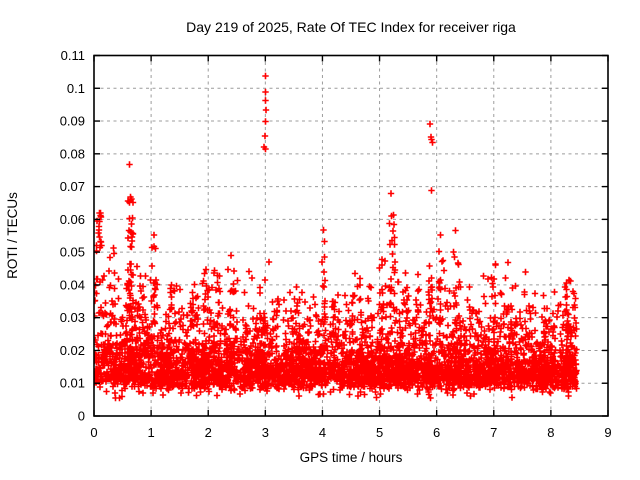 The width and height of the screenshot is (640, 480). I want to click on y-tick-label: 0.01, so click(72, 383).